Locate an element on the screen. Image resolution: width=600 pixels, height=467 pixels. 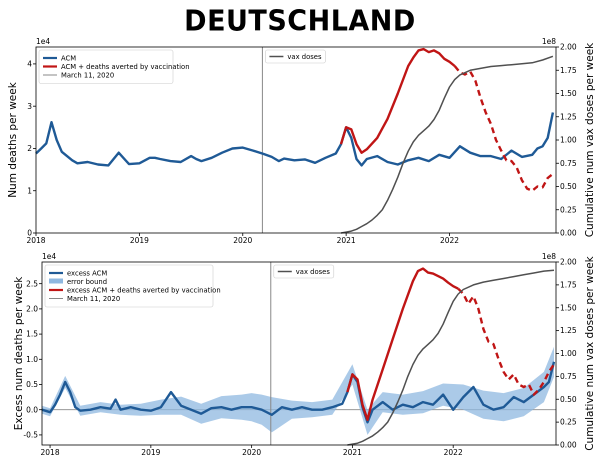
y-tick-label: 1 is located at coordinates (29, 190).